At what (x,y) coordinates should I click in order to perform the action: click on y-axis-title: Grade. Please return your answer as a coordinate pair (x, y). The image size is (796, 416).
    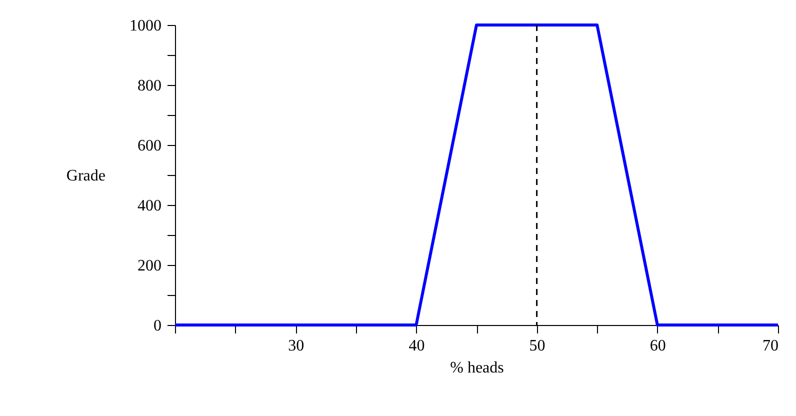
    Looking at the image, I should click on (86, 176).